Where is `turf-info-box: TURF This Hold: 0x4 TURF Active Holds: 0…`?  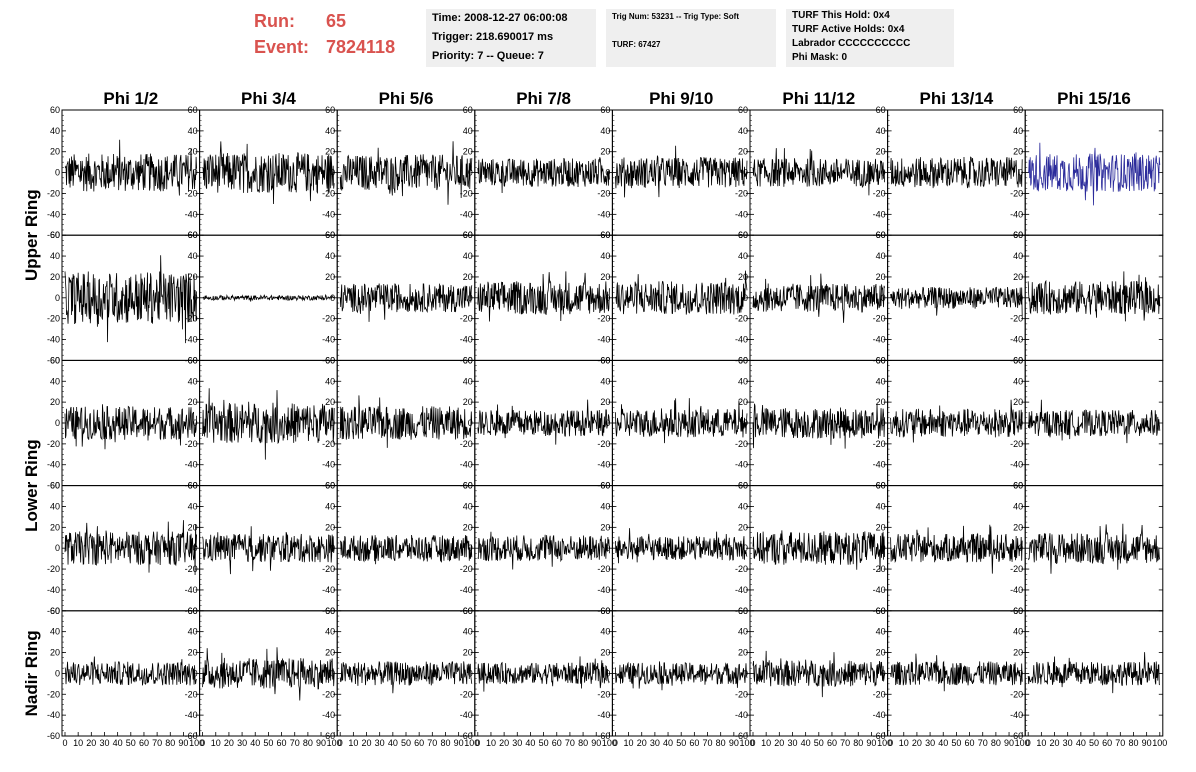
turf-info-box: TURF This Hold: 0x4 TURF Active Holds: 0… is located at coordinates (870, 38).